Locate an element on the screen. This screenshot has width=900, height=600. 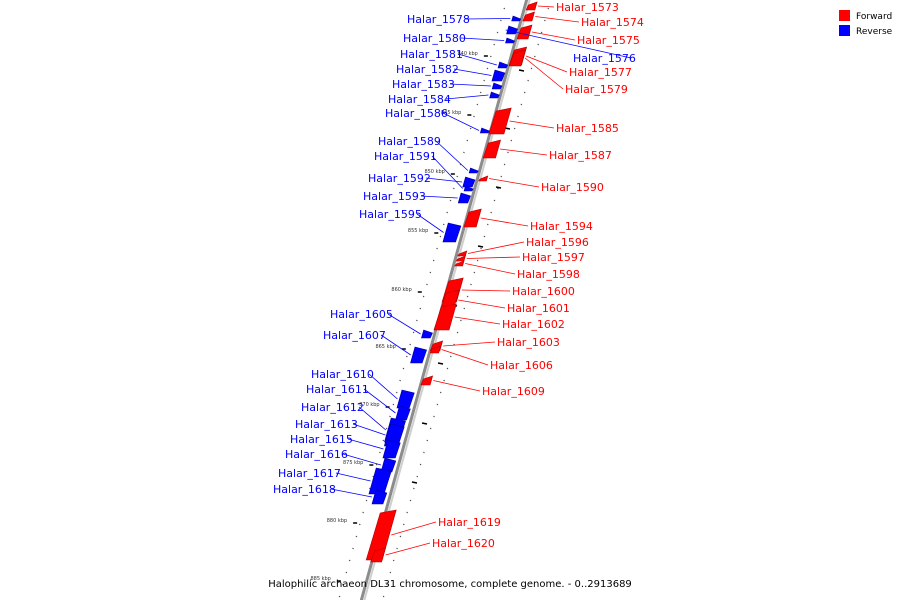
gene-label: Halar_1601 is located at coordinates (538, 308).